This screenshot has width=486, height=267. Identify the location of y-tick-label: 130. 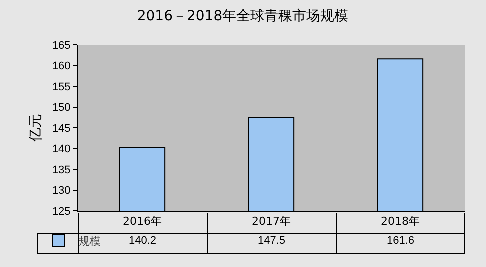
(61, 191).